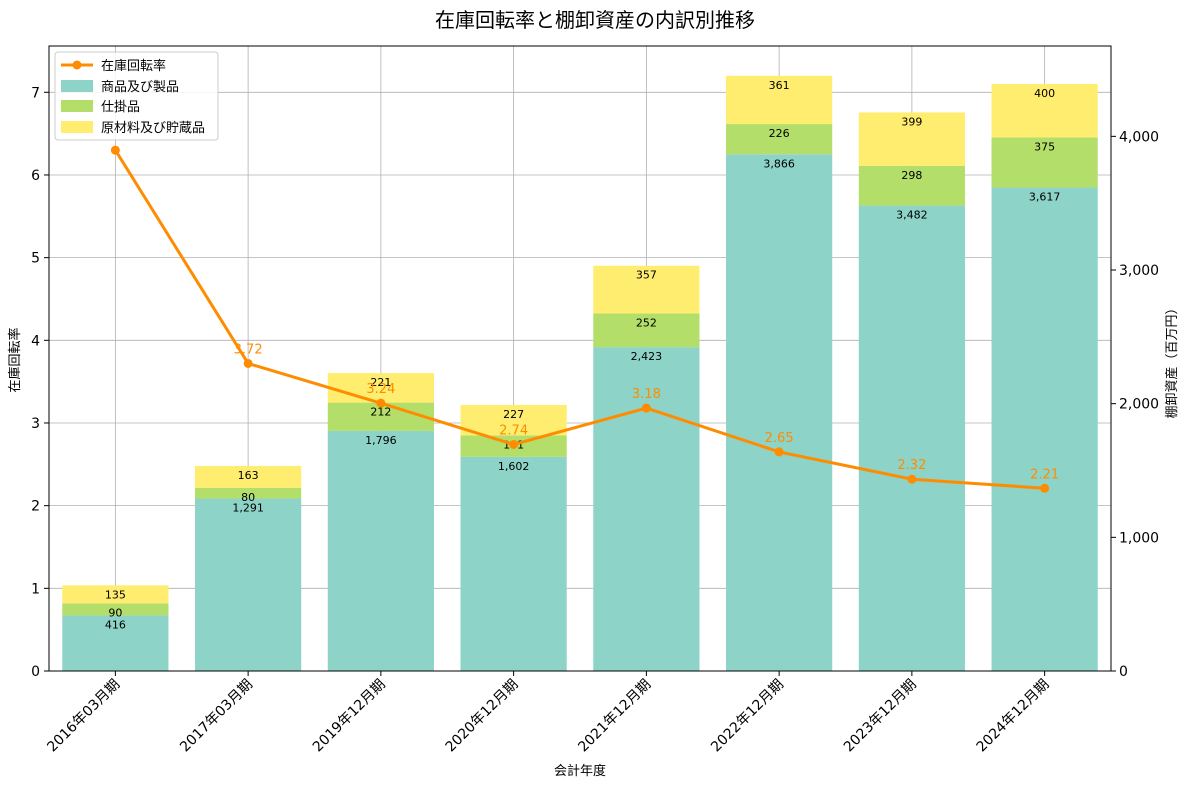 This screenshot has width=1190, height=789. I want to click on x-axis-label: 会計年度, so click(580, 771).